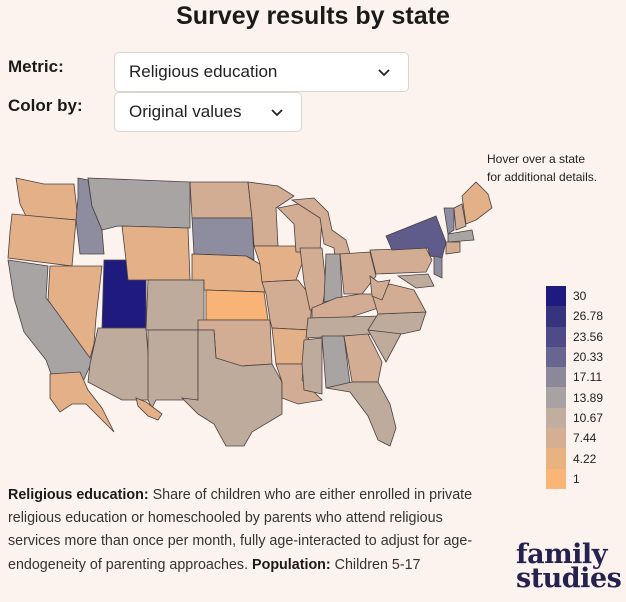 This screenshot has height=602, width=626. What do you see at coordinates (223, 239) in the screenshot?
I see `state-sd` at bounding box center [223, 239].